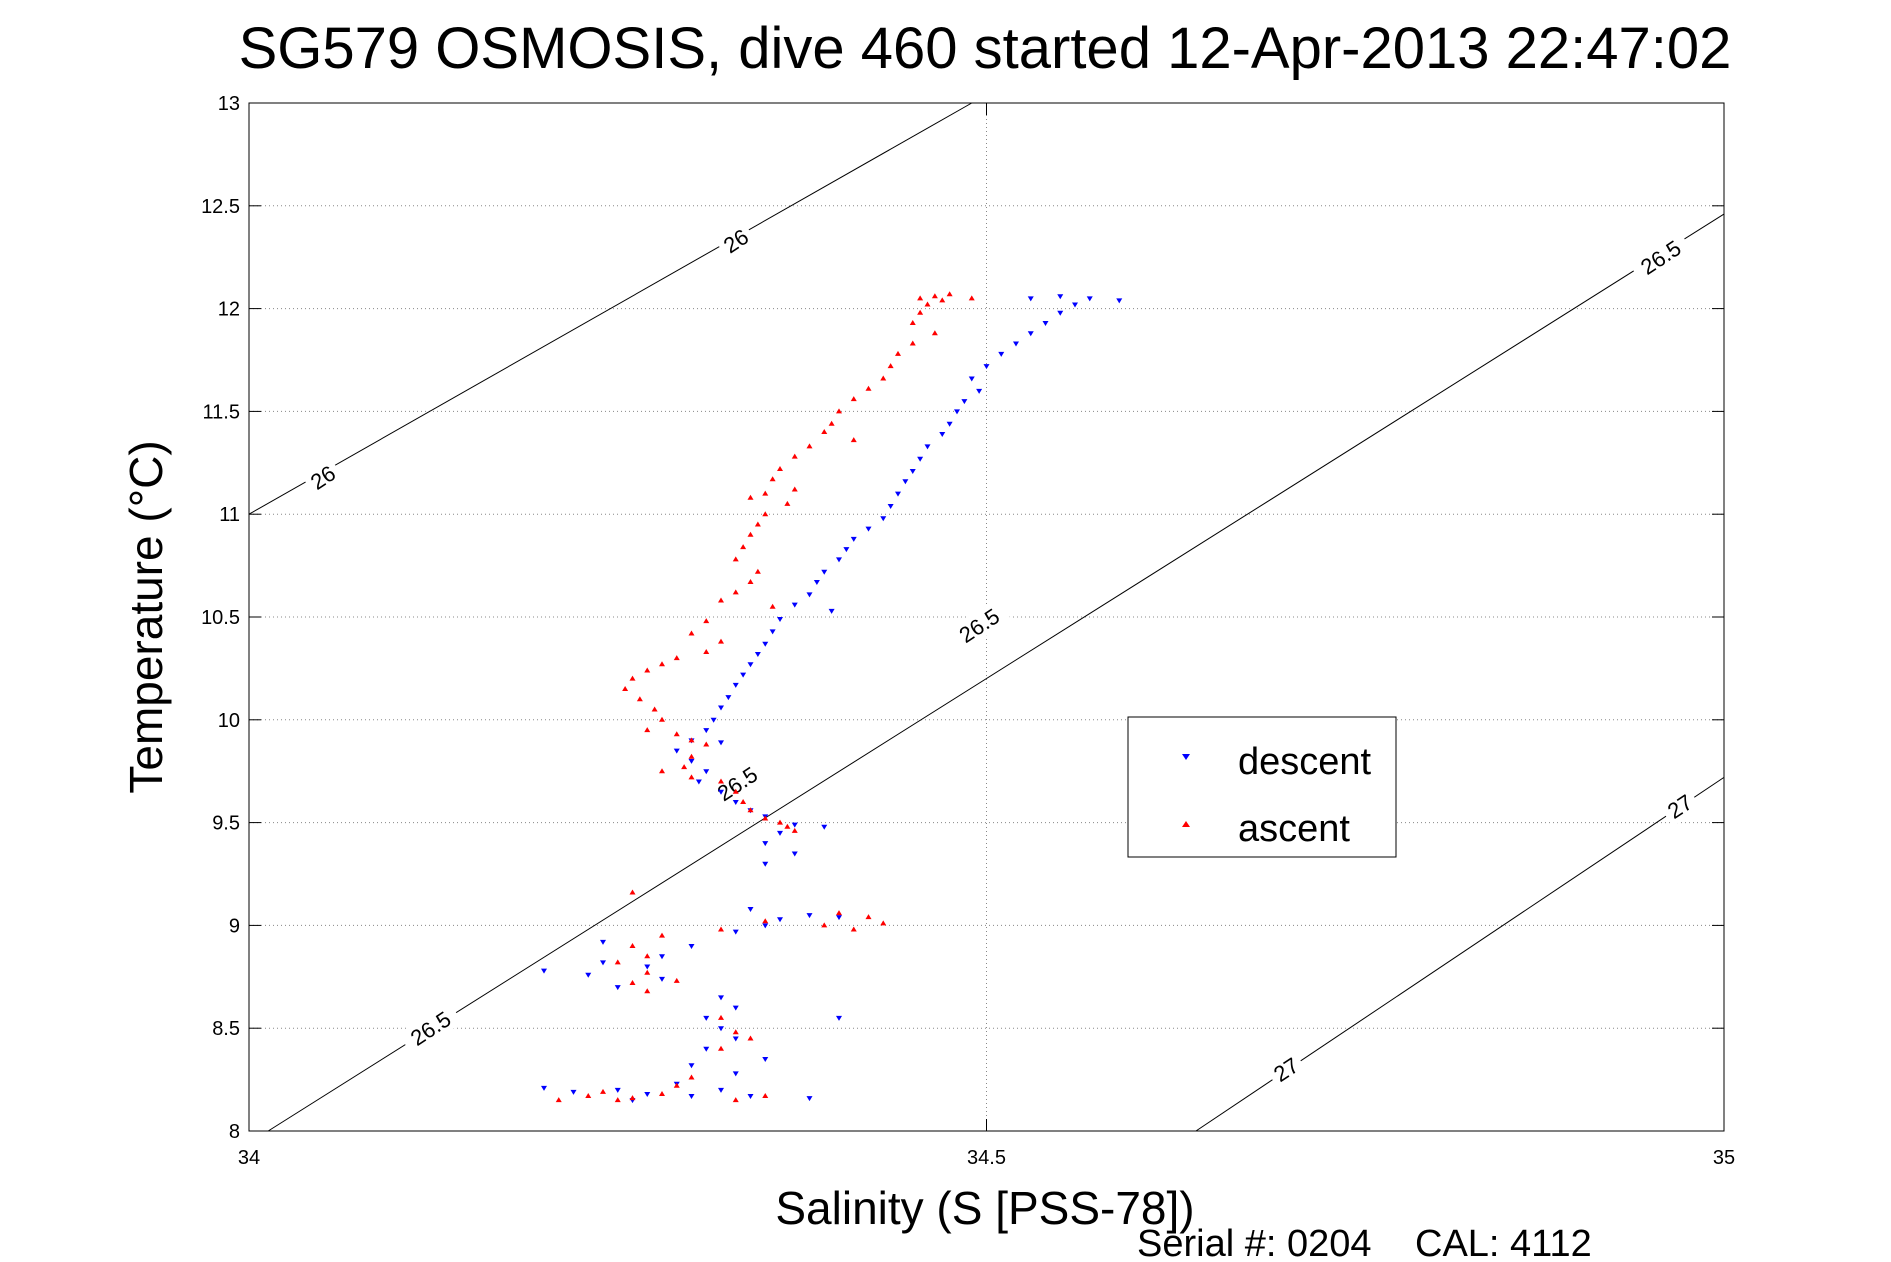 Image resolution: width=1891 pixels, height=1262 pixels. What do you see at coordinates (229, 515) in the screenshot?
I see `y-tick-label: 11` at bounding box center [229, 515].